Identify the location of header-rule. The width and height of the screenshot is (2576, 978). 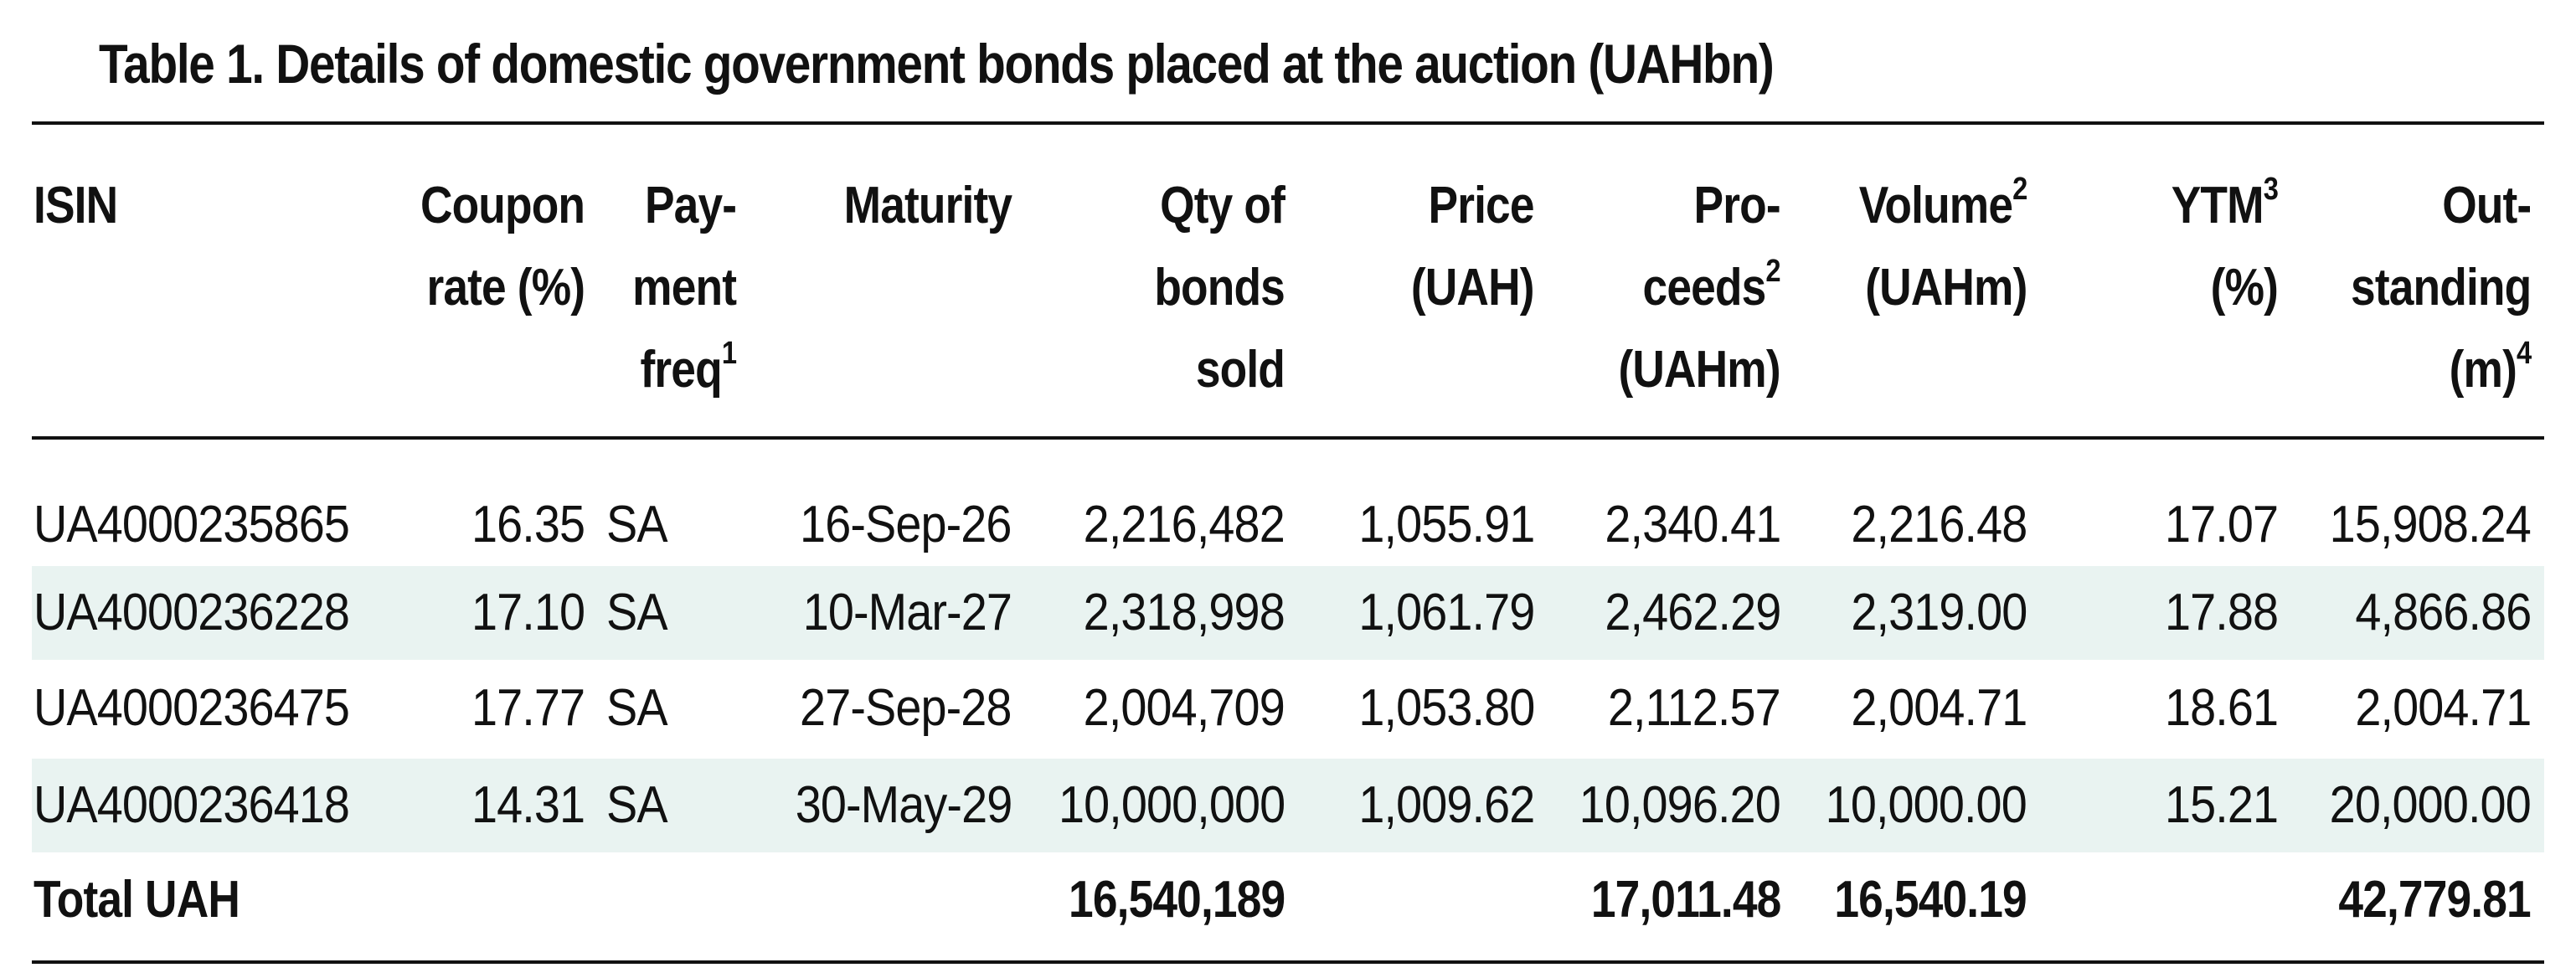
(1288, 438).